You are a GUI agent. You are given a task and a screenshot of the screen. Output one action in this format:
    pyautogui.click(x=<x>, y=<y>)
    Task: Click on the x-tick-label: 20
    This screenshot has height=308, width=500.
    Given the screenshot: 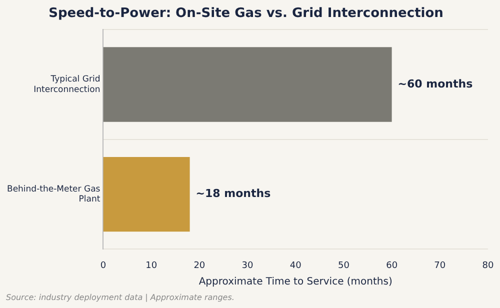 What is the action you would take?
    pyautogui.click(x=200, y=265)
    